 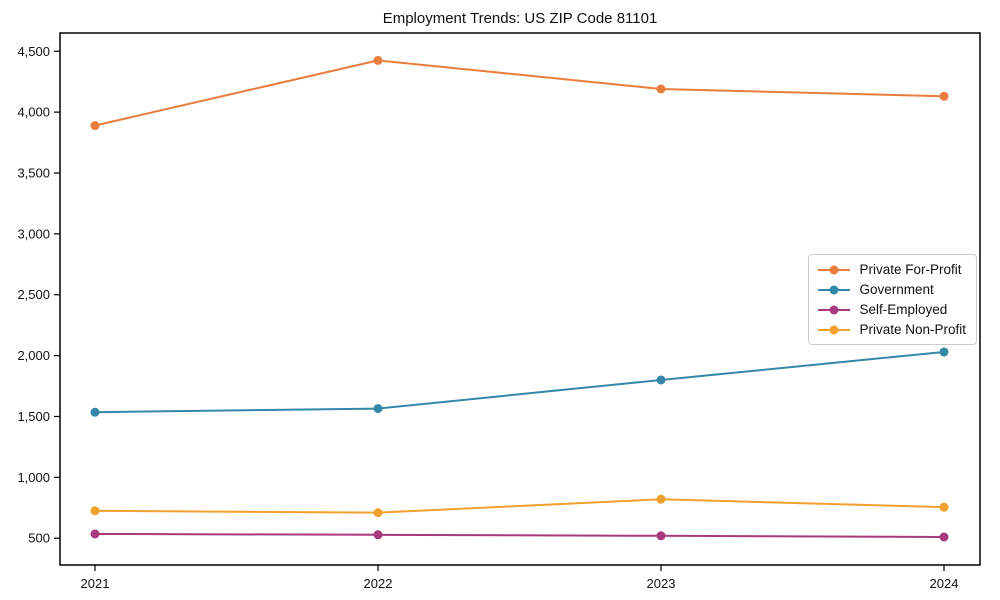 I want to click on y-tick-label: 4,000, so click(x=33, y=112).